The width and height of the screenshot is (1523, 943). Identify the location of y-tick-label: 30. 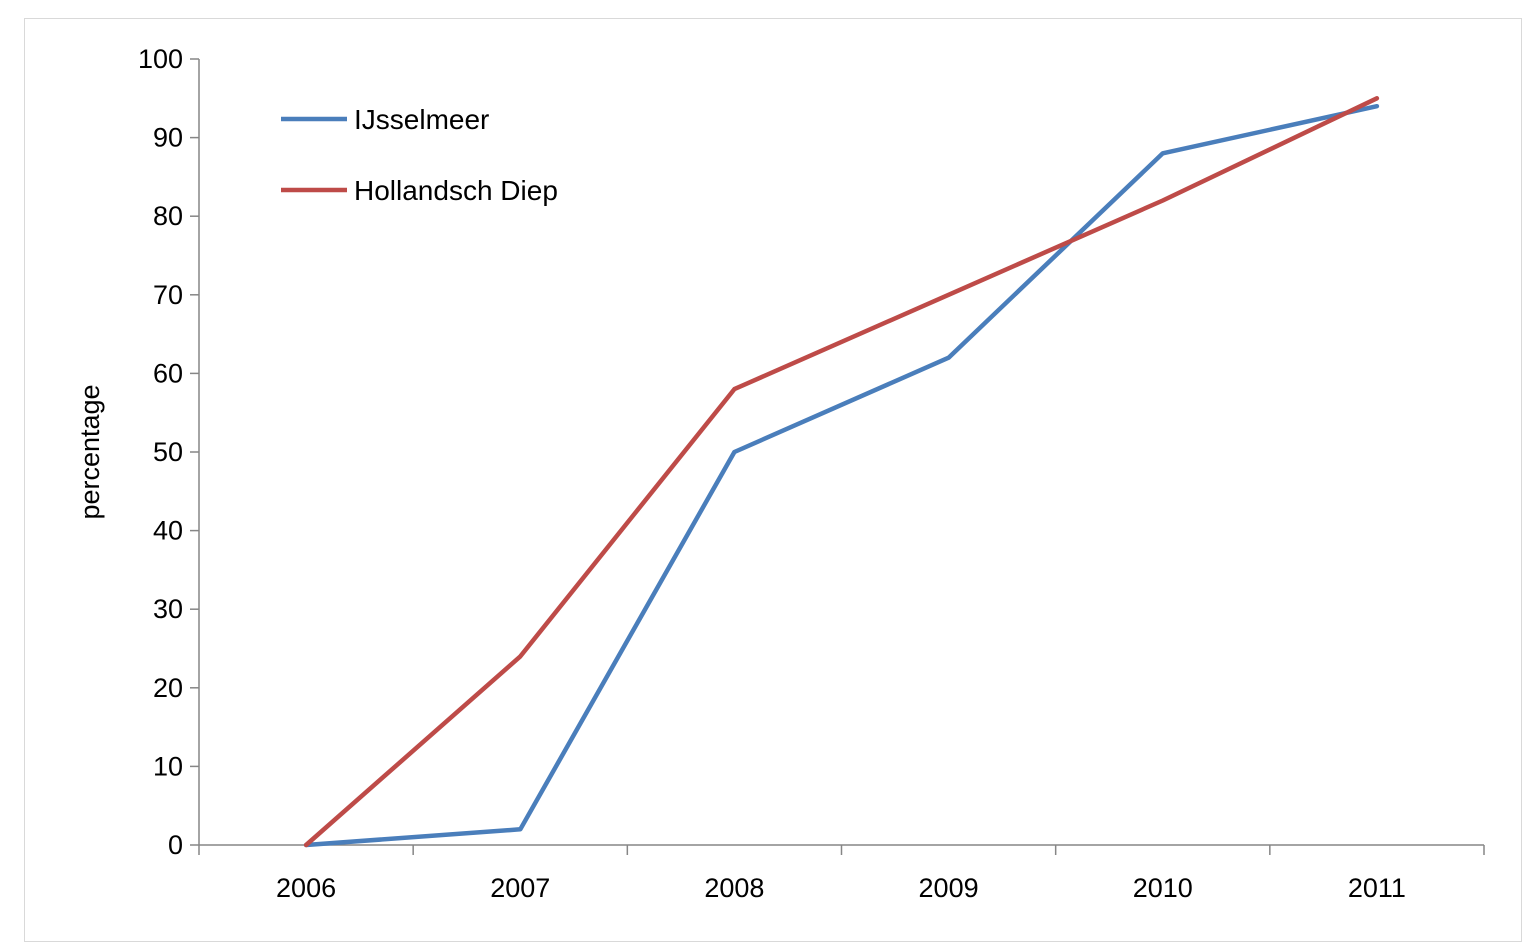
(168, 609).